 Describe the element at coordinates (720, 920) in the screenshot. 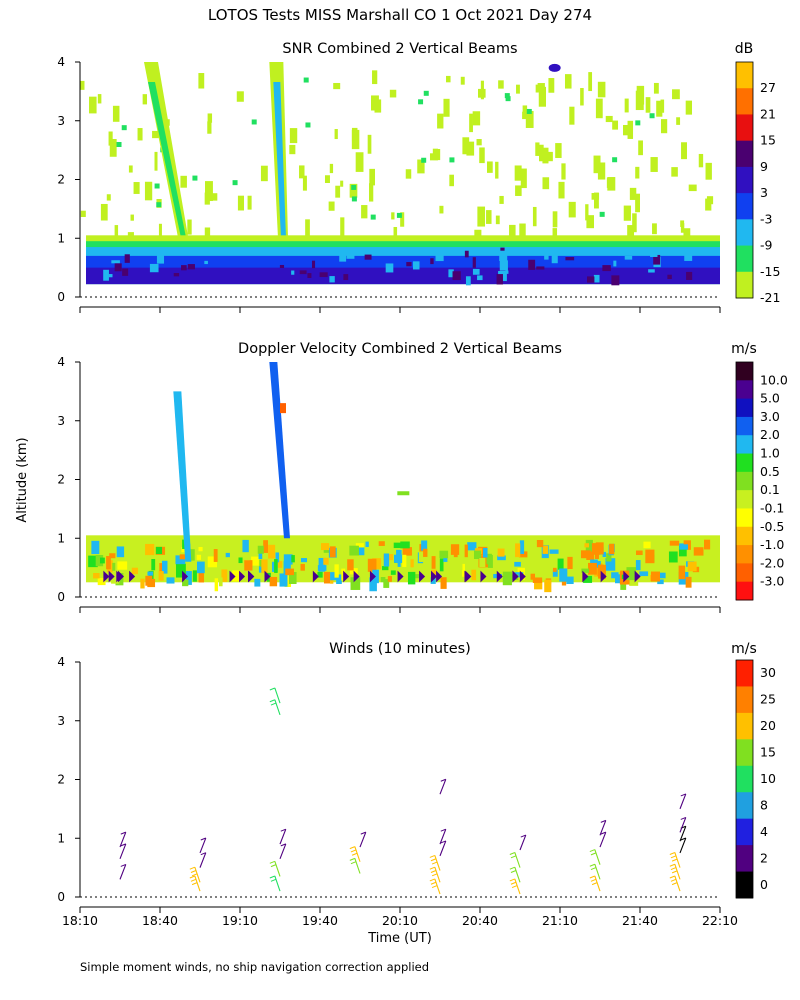

I see `x-tick-label-22:10: 22:10` at that location.